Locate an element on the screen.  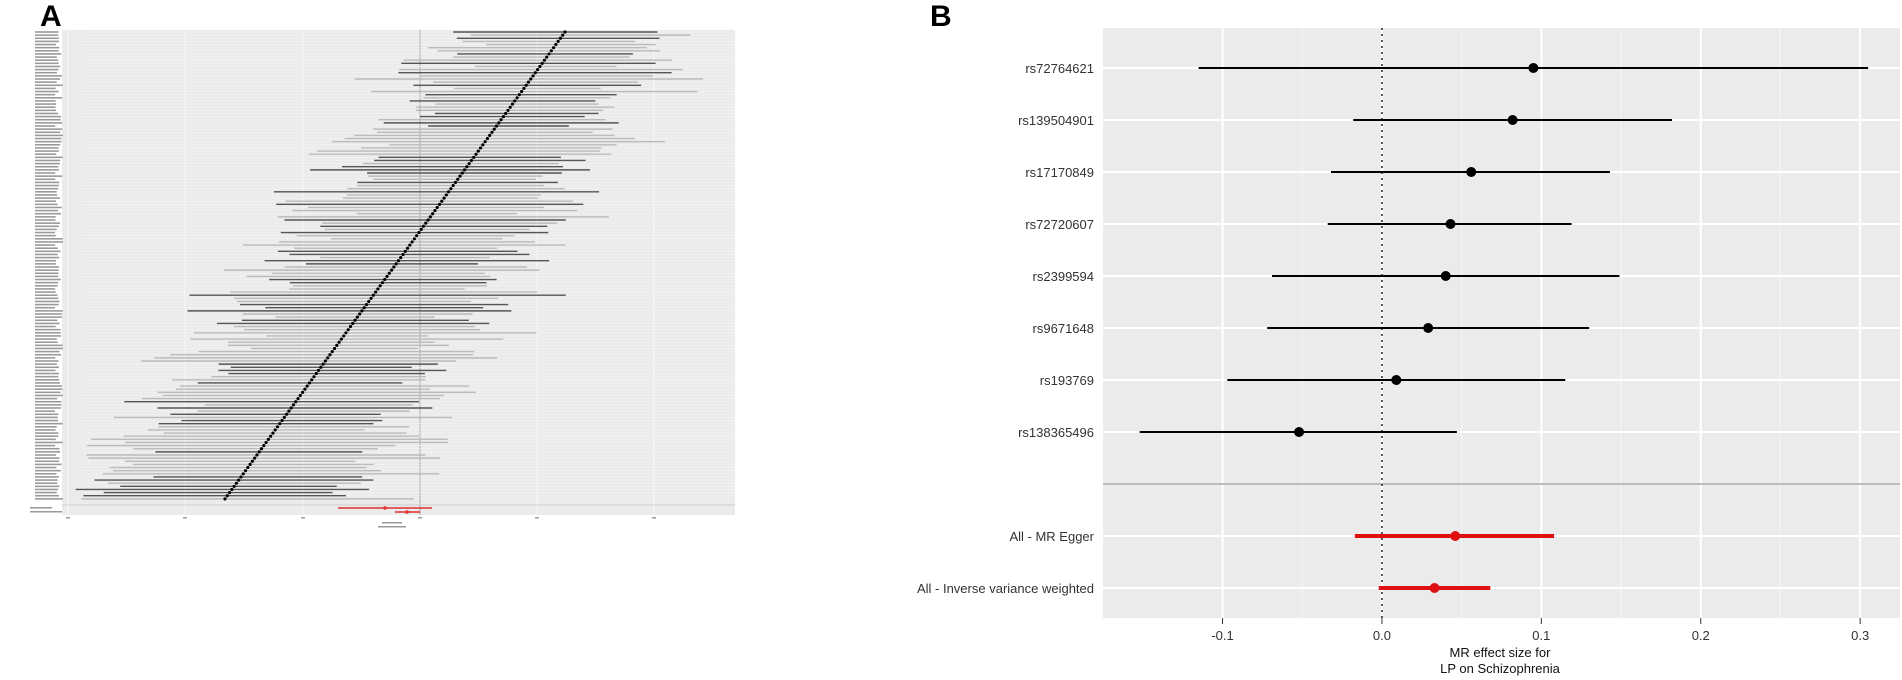
panel-b-label: B is located at coordinates (941, 16).